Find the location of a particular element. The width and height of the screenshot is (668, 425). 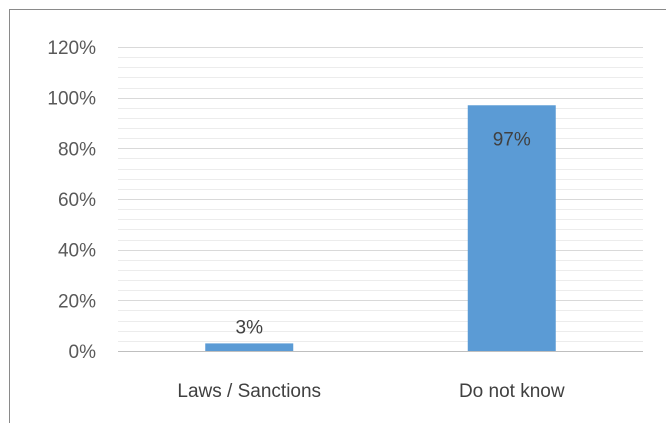

y-tick-label: 100% is located at coordinates (71, 99).